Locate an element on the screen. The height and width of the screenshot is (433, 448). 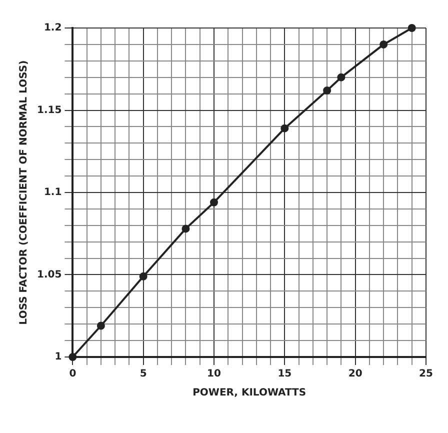
y-tick-label: 1.15 is located at coordinates (49, 110).